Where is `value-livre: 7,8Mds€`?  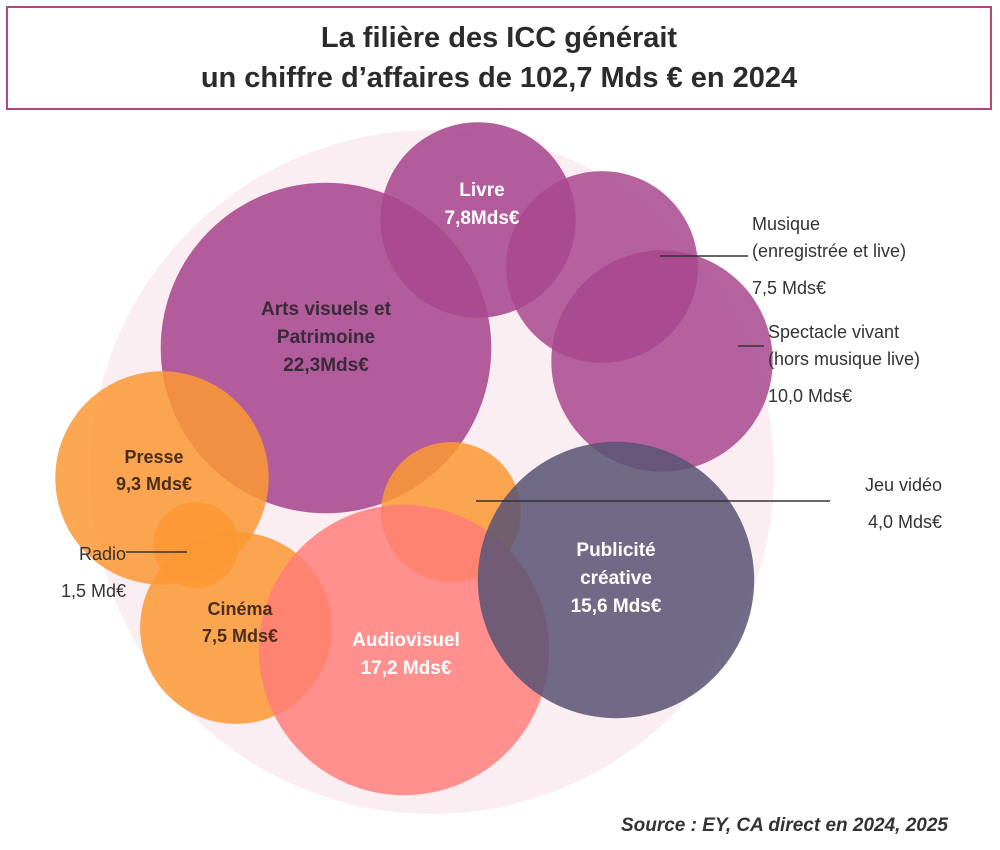 value-livre: 7,8Mds€ is located at coordinates (482, 218).